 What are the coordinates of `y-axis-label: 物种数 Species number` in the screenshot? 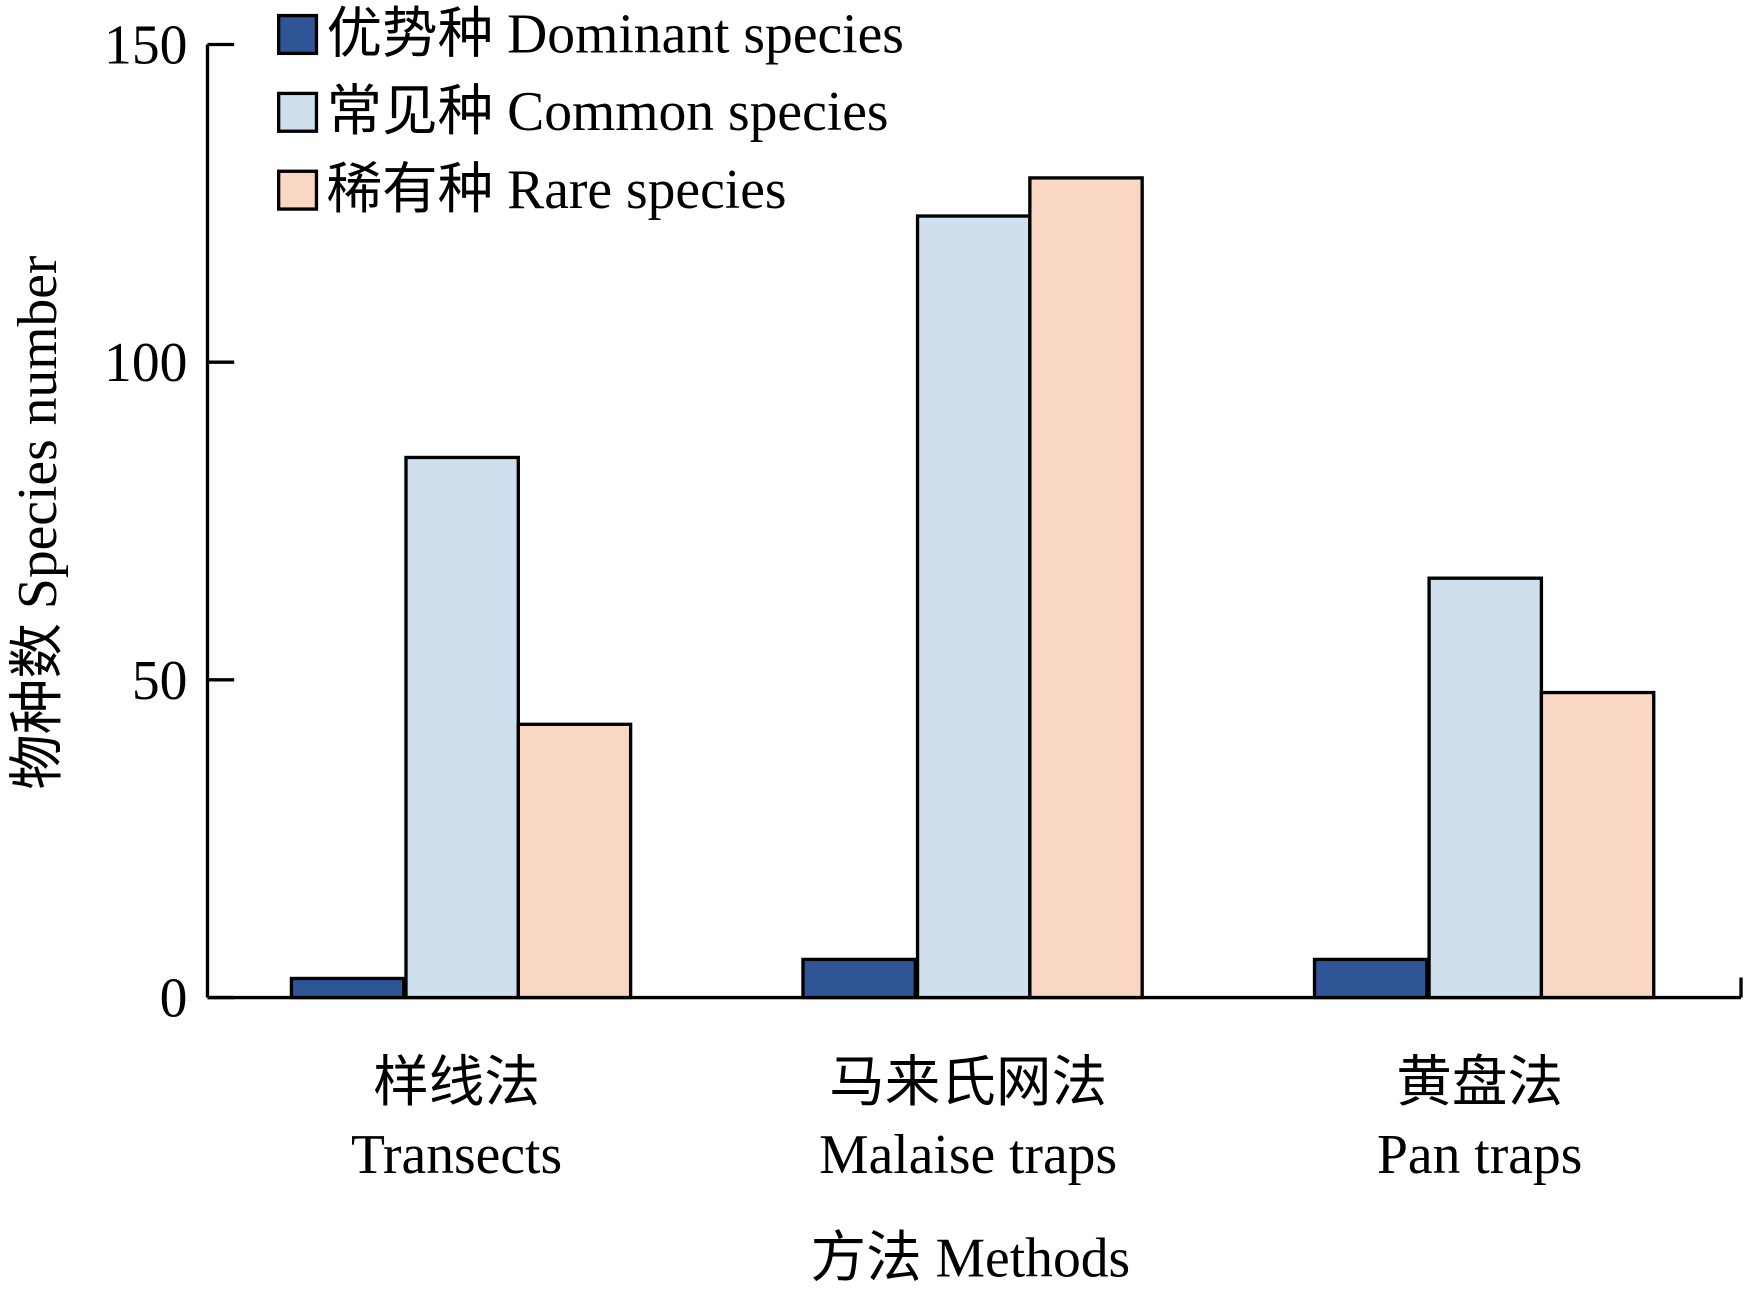 It's located at (38, 522).